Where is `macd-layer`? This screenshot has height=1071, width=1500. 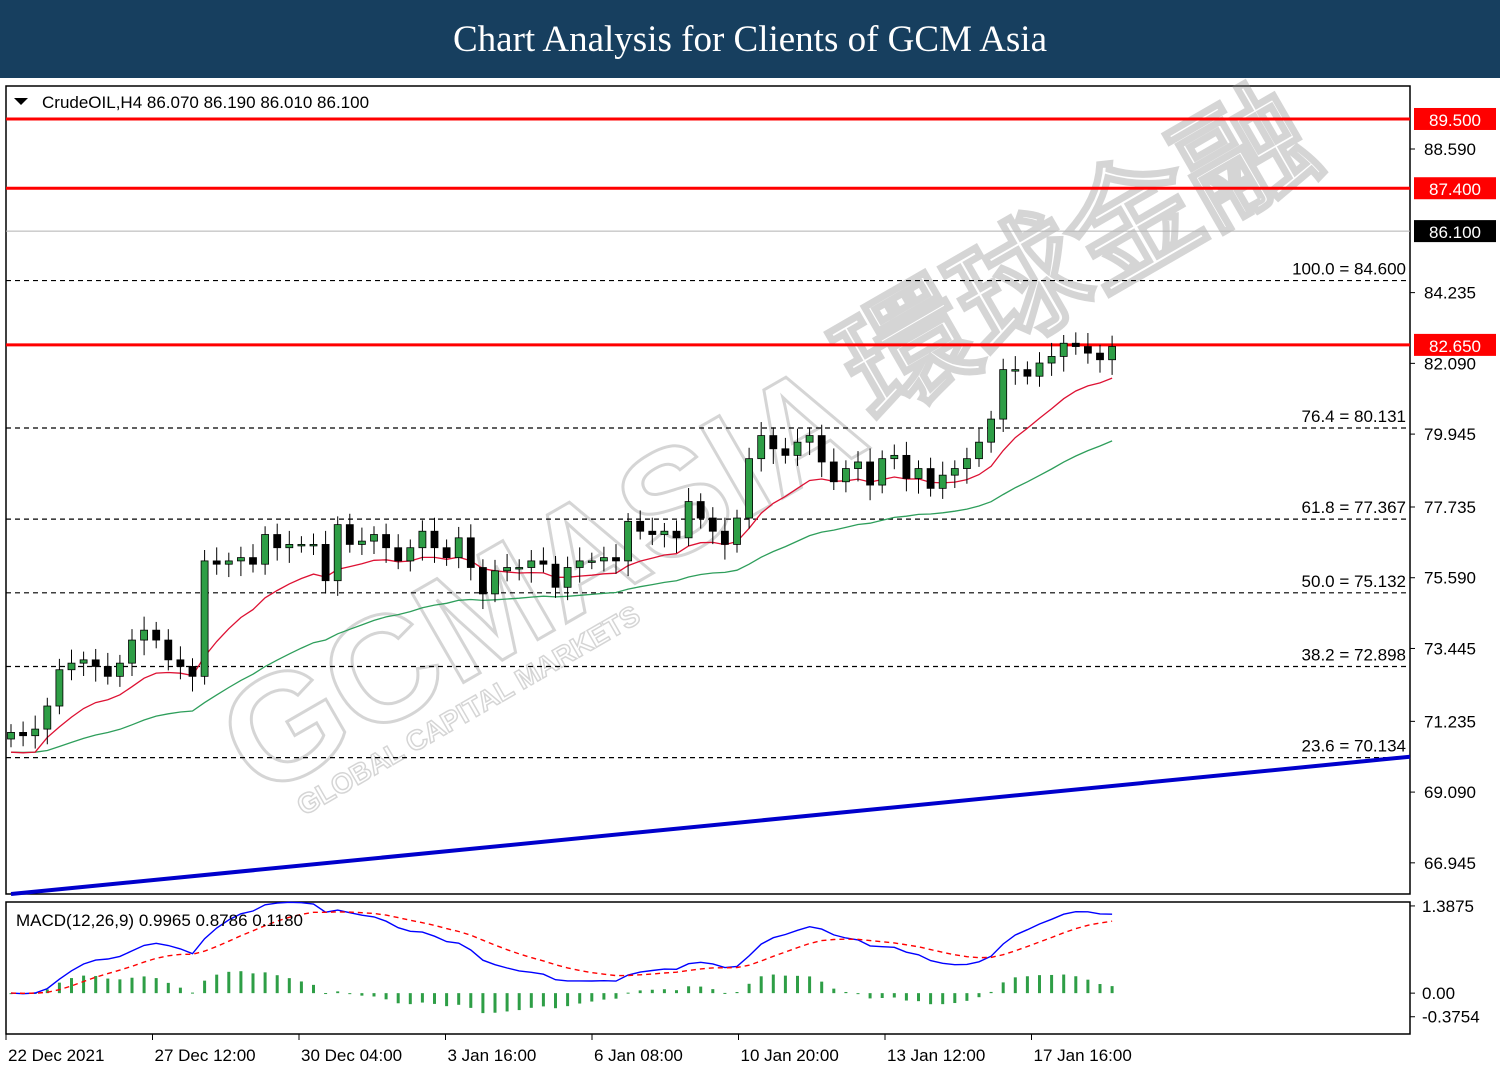 macd-layer is located at coordinates (561, 957).